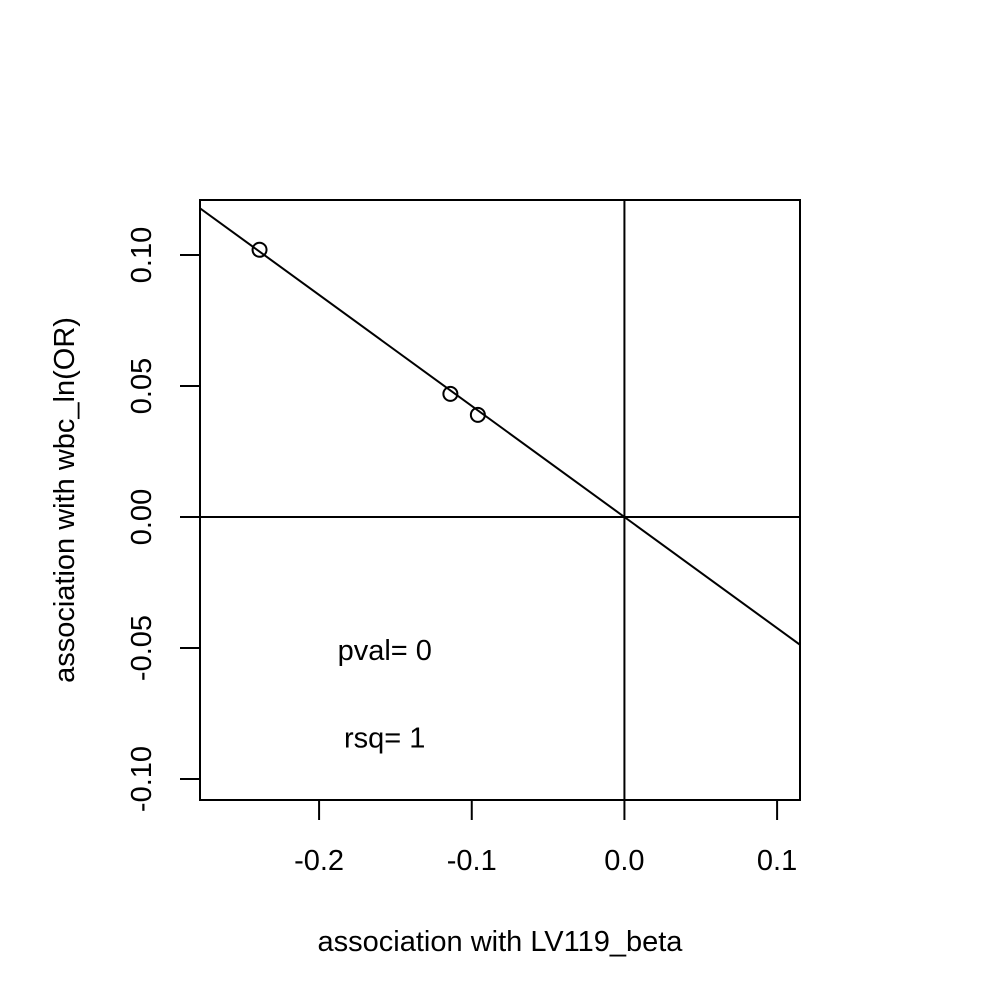  What do you see at coordinates (142, 517) in the screenshot?
I see `y-tick-label: 0.00` at bounding box center [142, 517].